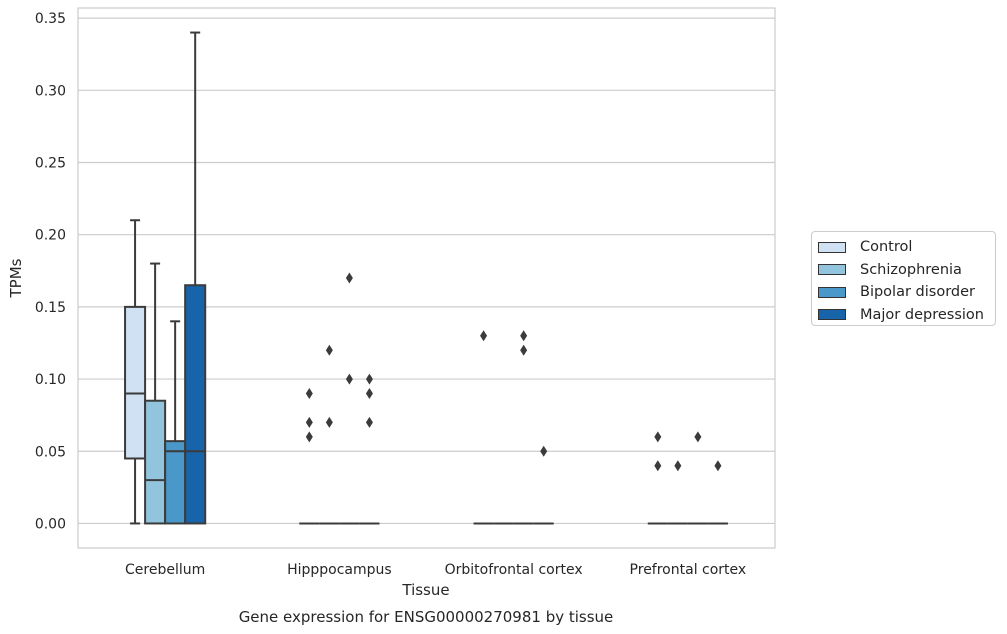 This screenshot has width=1007, height=634. What do you see at coordinates (917, 292) in the screenshot?
I see `legend-label: Bipolar disorder` at bounding box center [917, 292].